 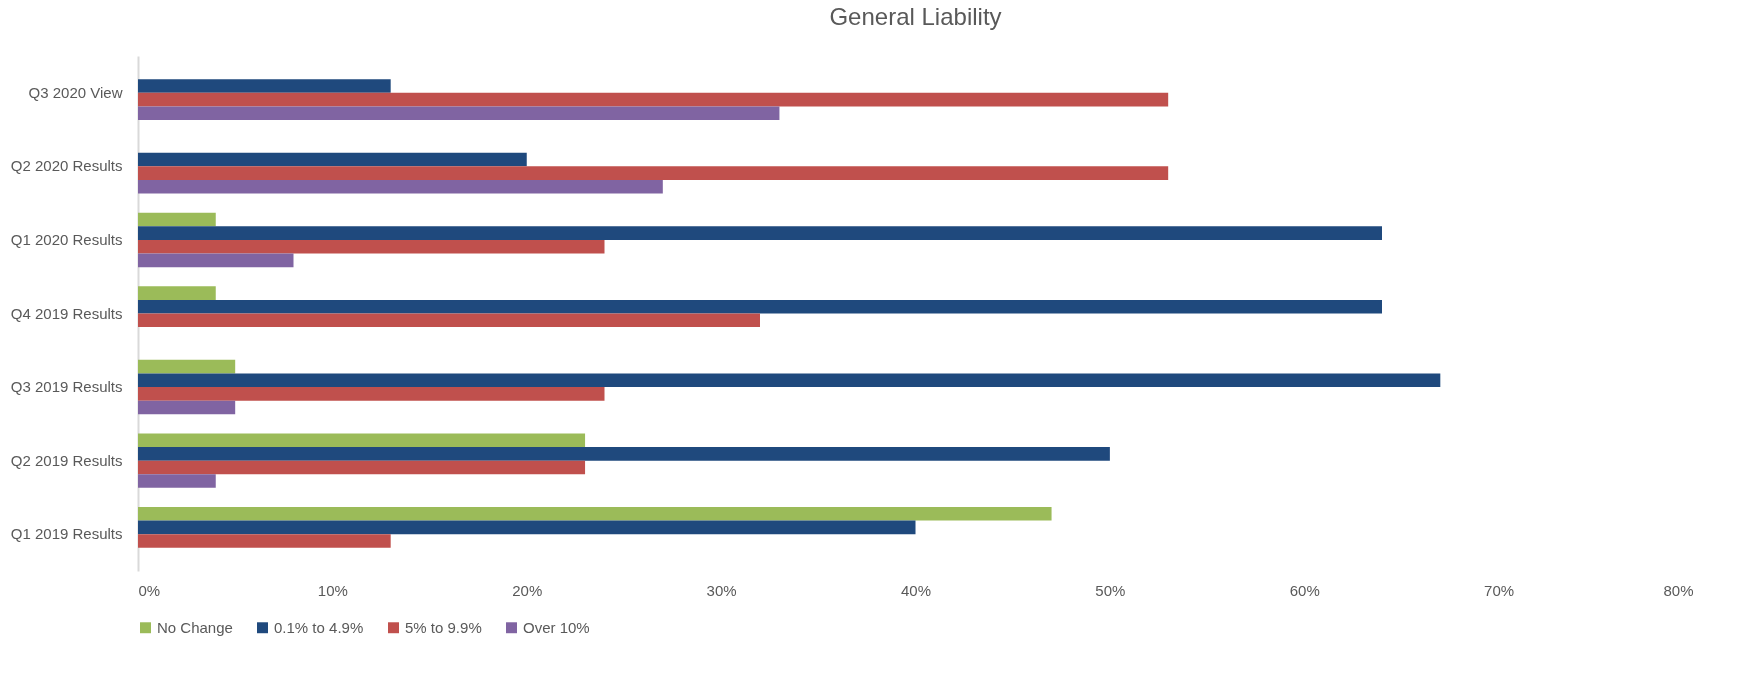 What do you see at coordinates (149, 590) in the screenshot?
I see `x-tick-label: 0%` at bounding box center [149, 590].